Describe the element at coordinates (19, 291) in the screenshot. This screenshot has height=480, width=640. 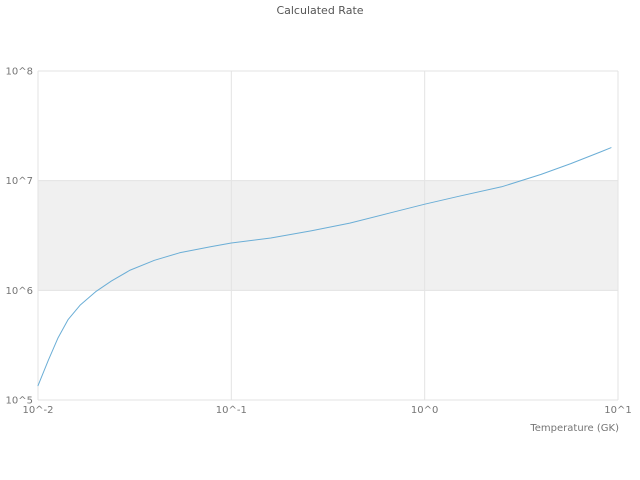
I see `y-tick-label: 10^6` at that location.